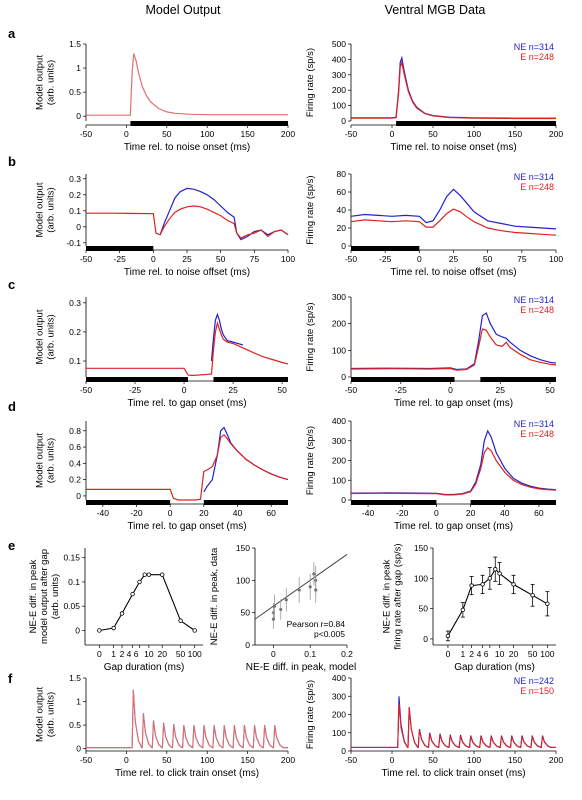 This screenshot has height=800, width=582. What do you see at coordinates (537, 187) in the screenshot?
I see `legend-entry: E n=248` at bounding box center [537, 187].